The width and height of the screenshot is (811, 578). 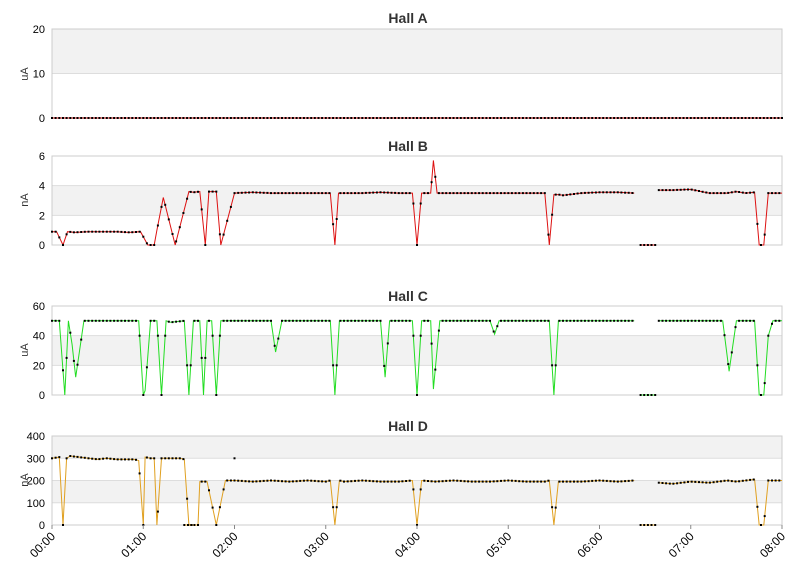 What do you see at coordinates (408, 426) in the screenshot?
I see `panel-title: Hall D` at bounding box center [408, 426].